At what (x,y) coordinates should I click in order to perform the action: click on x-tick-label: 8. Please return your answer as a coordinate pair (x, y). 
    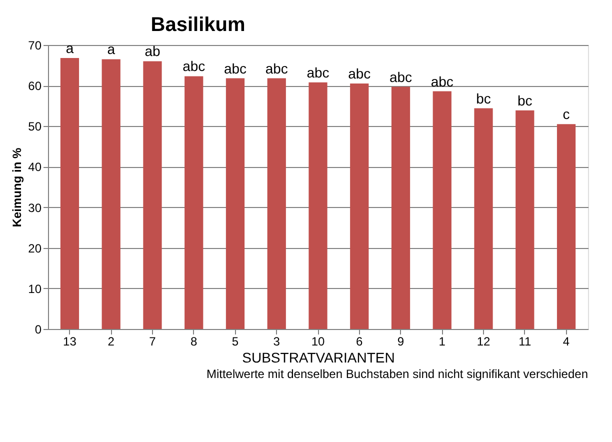
    Looking at the image, I should click on (194, 341).